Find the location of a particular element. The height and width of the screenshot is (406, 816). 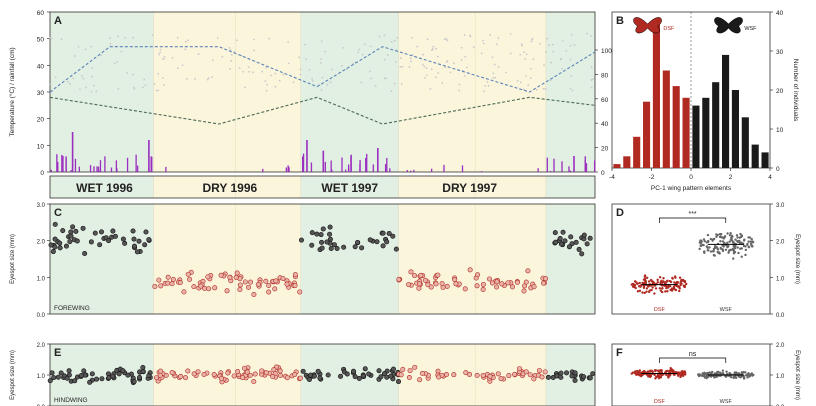

significance-bracket is located at coordinates (693, 220).